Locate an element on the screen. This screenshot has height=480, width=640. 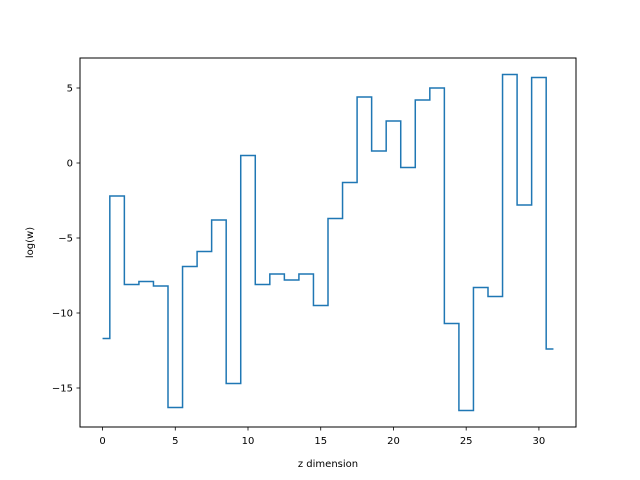
y-tick-label: 0 is located at coordinates (70, 164).